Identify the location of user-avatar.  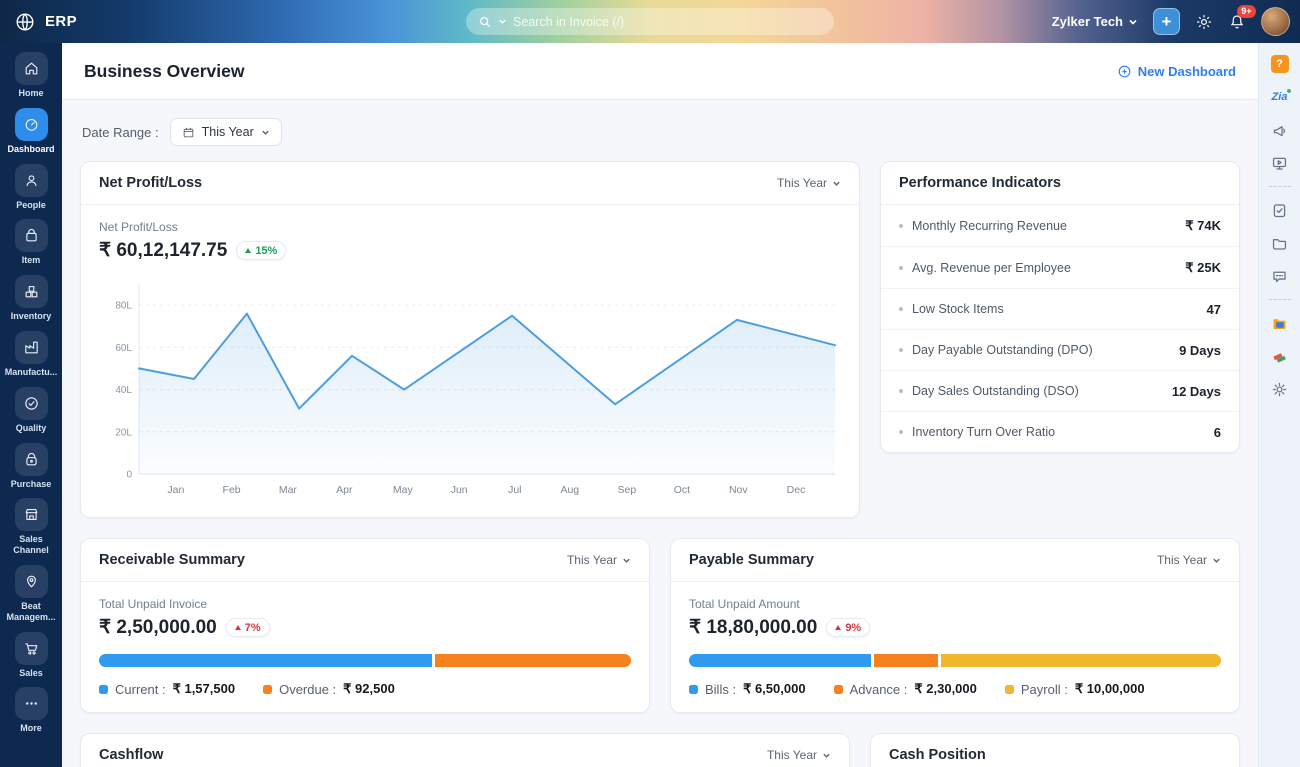
(1275, 21).